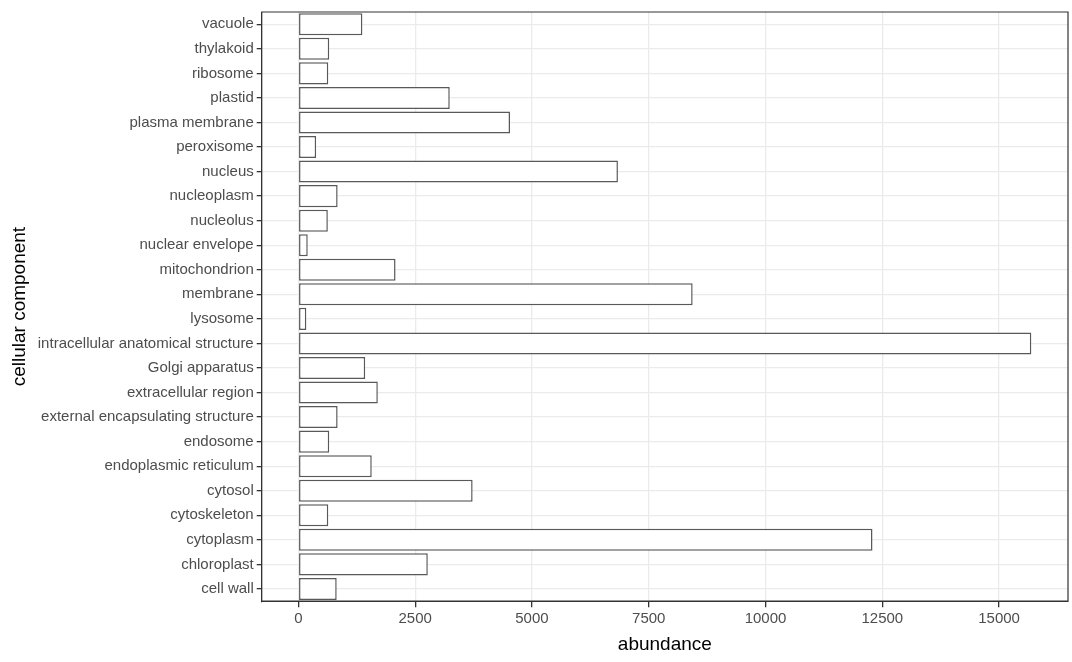 The image size is (1072, 662). I want to click on y-tick-label: cell wall, so click(227, 588).